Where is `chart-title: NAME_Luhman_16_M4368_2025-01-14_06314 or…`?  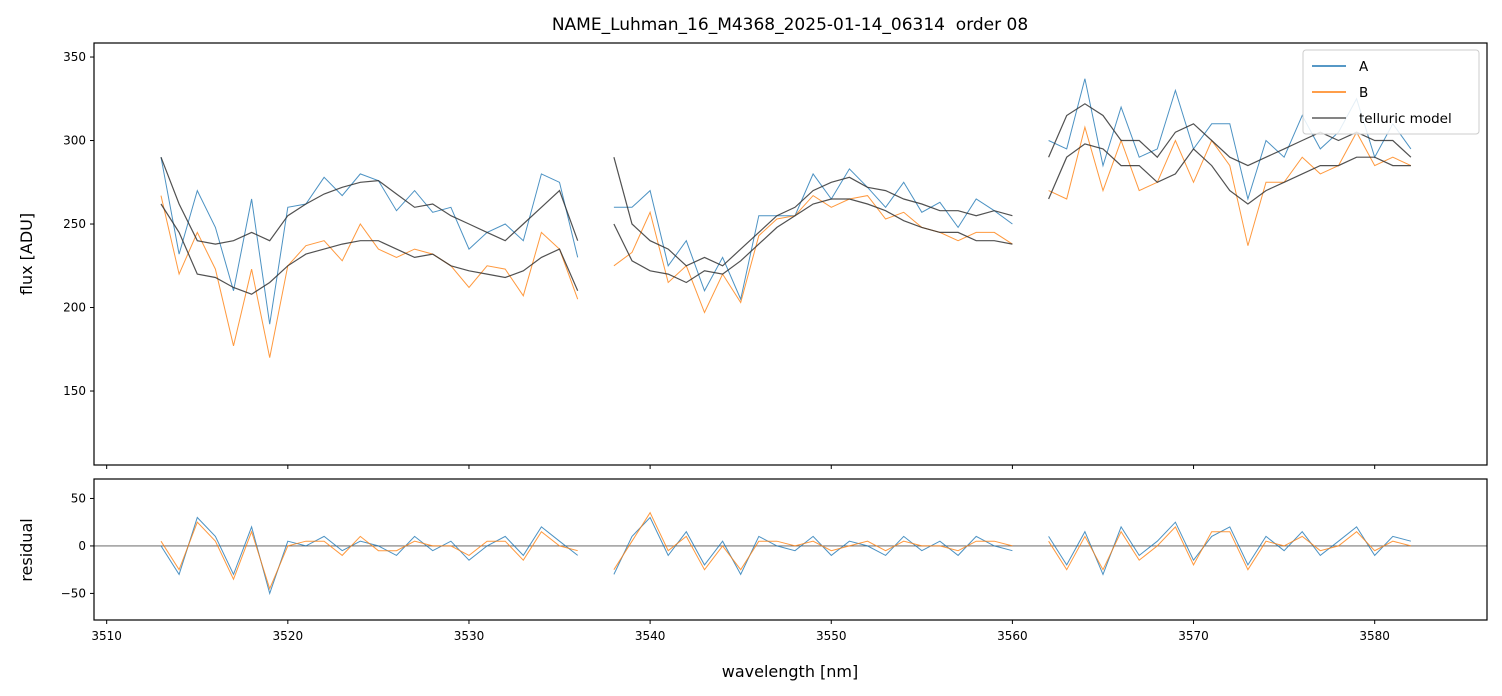 chart-title: NAME_Luhman_16_M4368_2025-01-14_06314 or… is located at coordinates (790, 25).